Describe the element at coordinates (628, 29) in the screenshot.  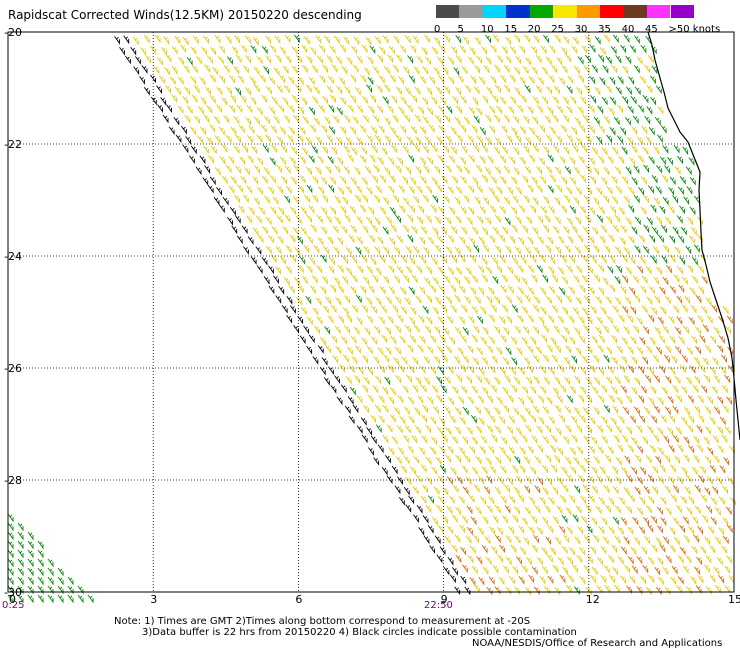
I see `colorbar-label: 40` at that location.